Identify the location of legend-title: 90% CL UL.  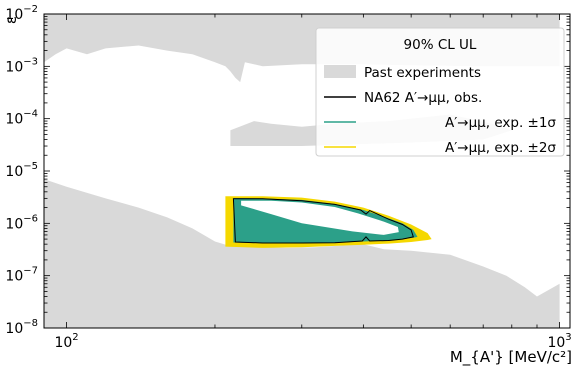
(440, 45).